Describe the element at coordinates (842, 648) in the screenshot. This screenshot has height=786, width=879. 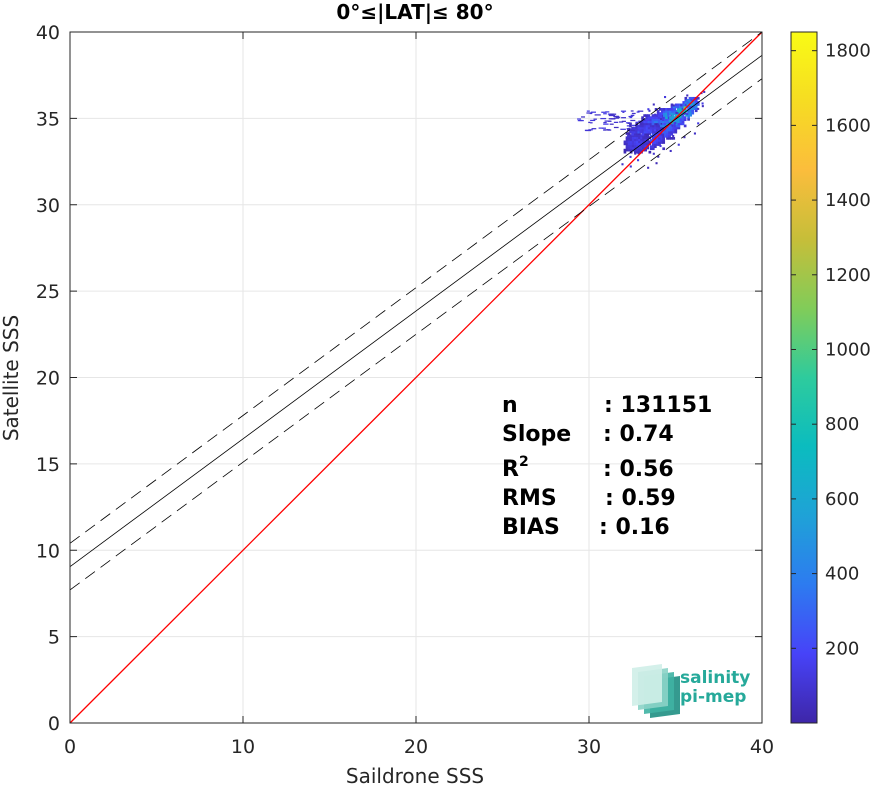
I see `colorbar-tick-label: 200` at that location.